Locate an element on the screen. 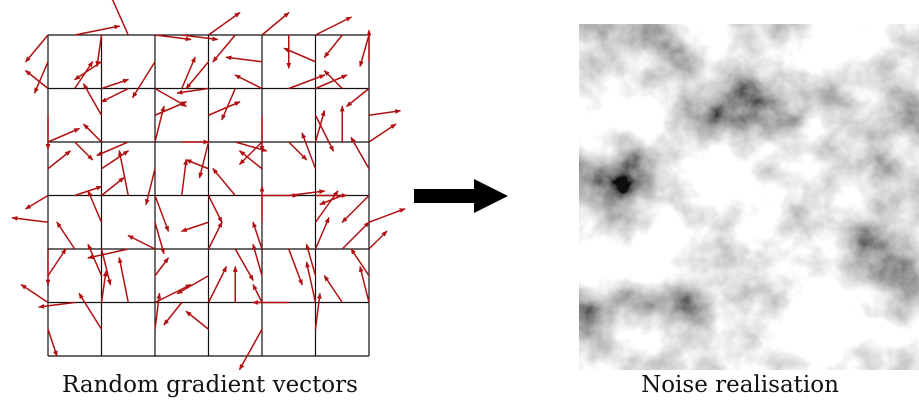 The width and height of the screenshot is (919, 408). caption-random-gradient-vectors: Random gradient vectors is located at coordinates (210, 385).